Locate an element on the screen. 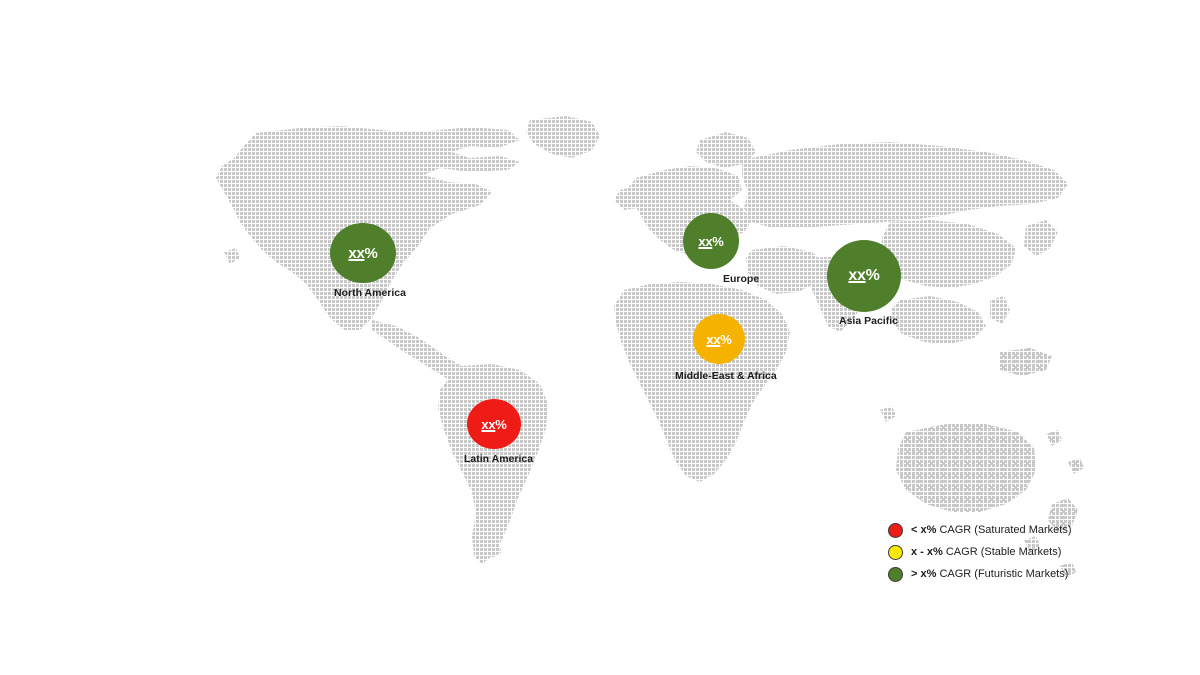 This screenshot has height=675, width=1200. bubble-value-europe: xx% is located at coordinates (710, 241).